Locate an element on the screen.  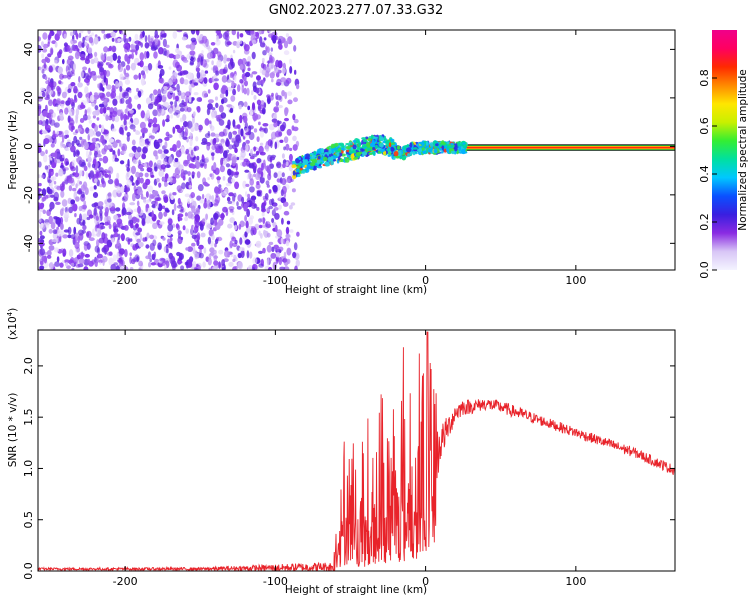
colorbar-gradient is located at coordinates (724, 150).